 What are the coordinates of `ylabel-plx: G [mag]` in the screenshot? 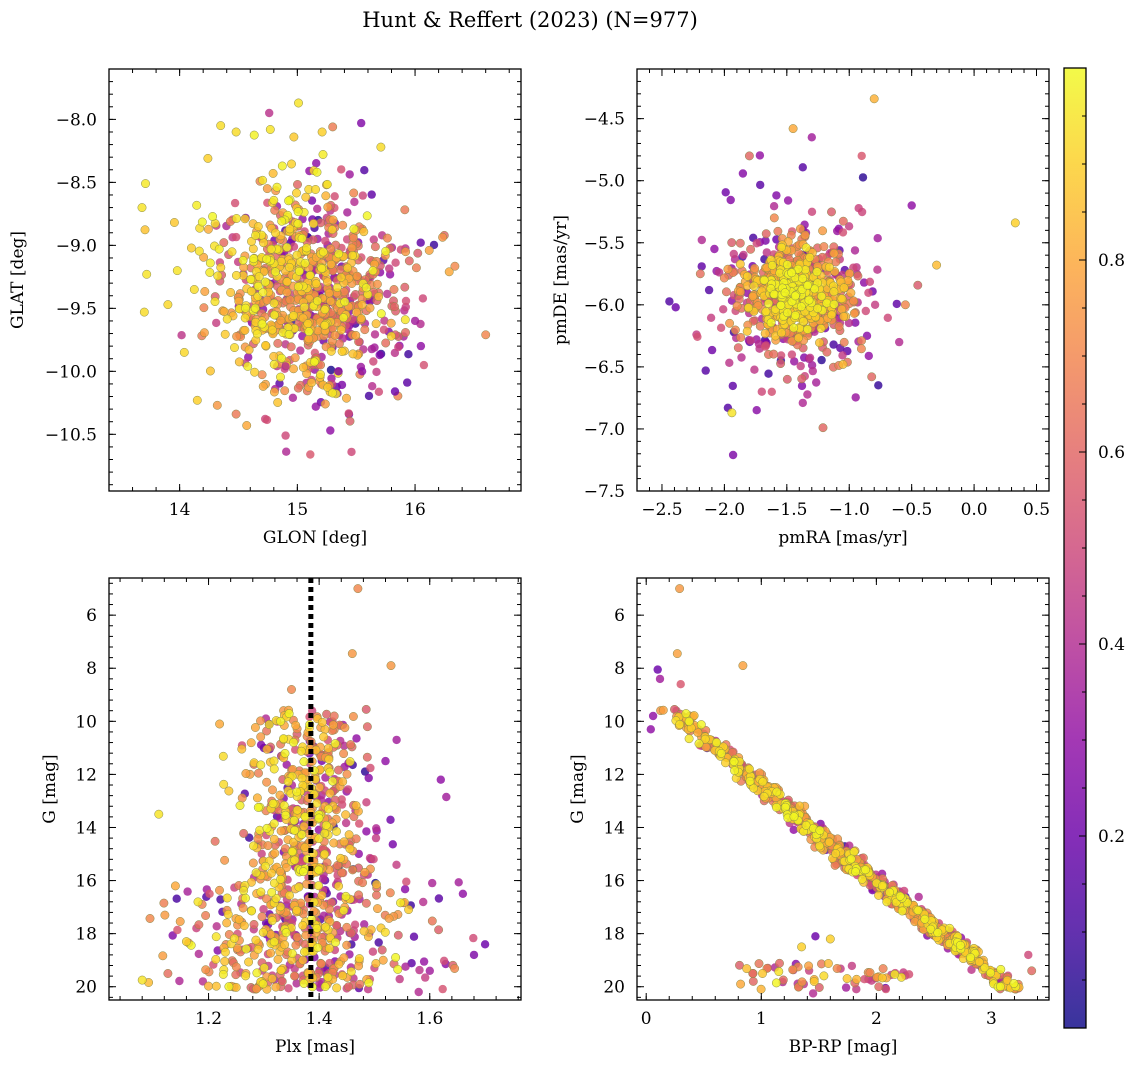 It's located at (50, 788).